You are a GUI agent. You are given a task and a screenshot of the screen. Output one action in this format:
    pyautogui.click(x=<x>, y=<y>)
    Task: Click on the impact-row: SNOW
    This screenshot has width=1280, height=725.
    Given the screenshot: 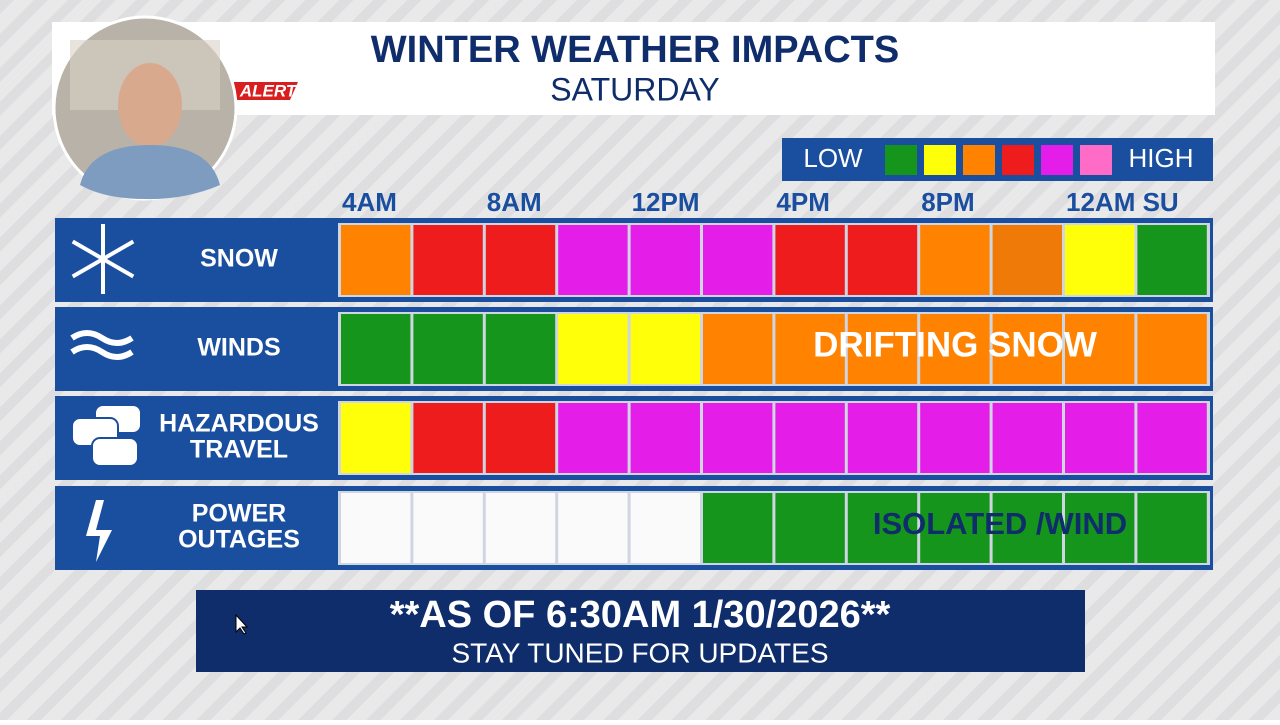 What is the action you would take?
    pyautogui.click(x=634, y=260)
    